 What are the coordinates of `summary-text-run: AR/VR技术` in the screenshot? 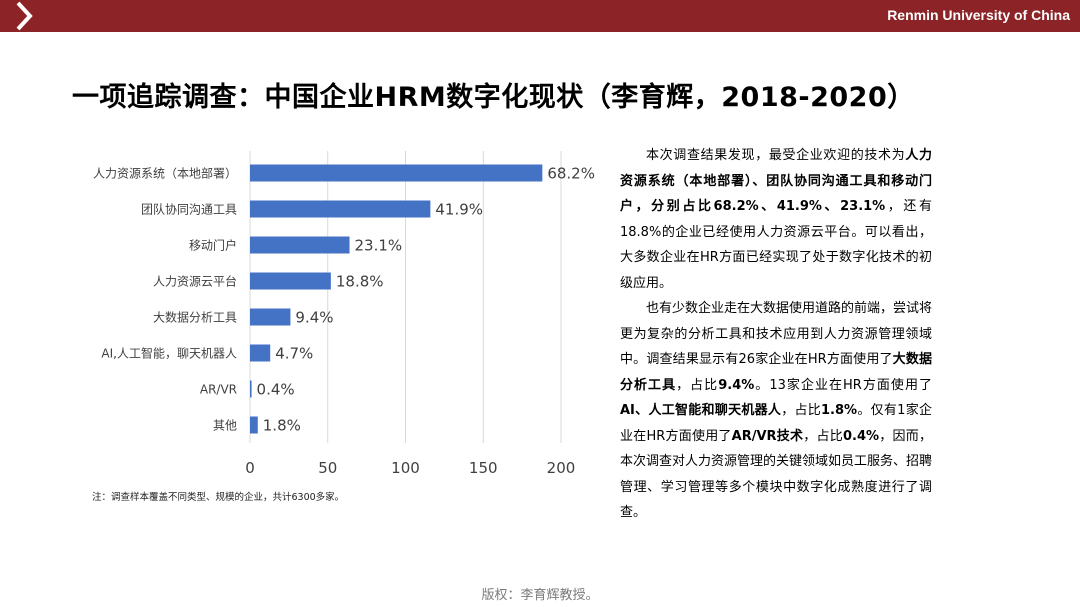 It's located at (767, 436).